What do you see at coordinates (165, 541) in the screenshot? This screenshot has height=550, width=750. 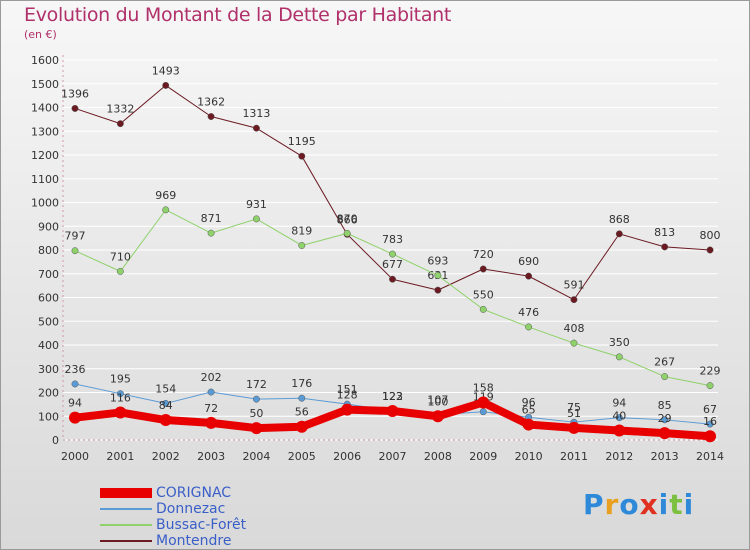 I see `legend-item: Montendre` at bounding box center [165, 541].